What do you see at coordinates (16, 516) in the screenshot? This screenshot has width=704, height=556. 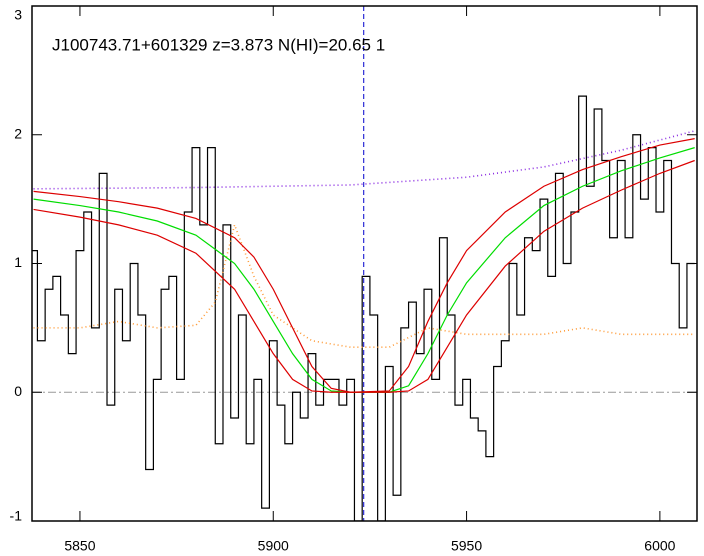 I see `y-tick-label: -1` at bounding box center [16, 516].